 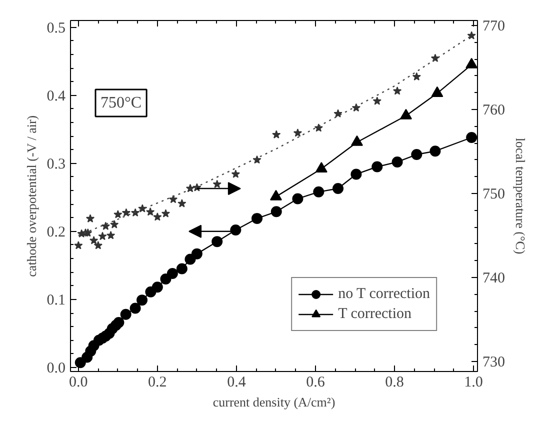 I want to click on y2-tick-label: 770, so click(x=493, y=26).